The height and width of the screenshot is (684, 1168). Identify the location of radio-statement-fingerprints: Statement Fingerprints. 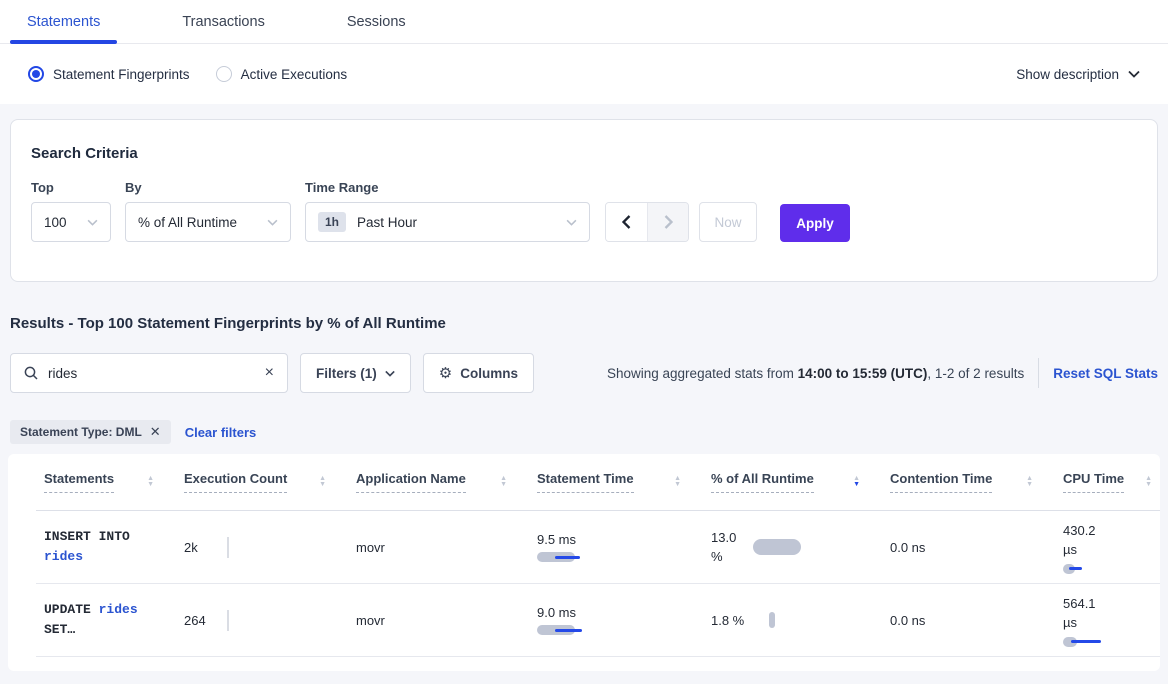
(109, 74).